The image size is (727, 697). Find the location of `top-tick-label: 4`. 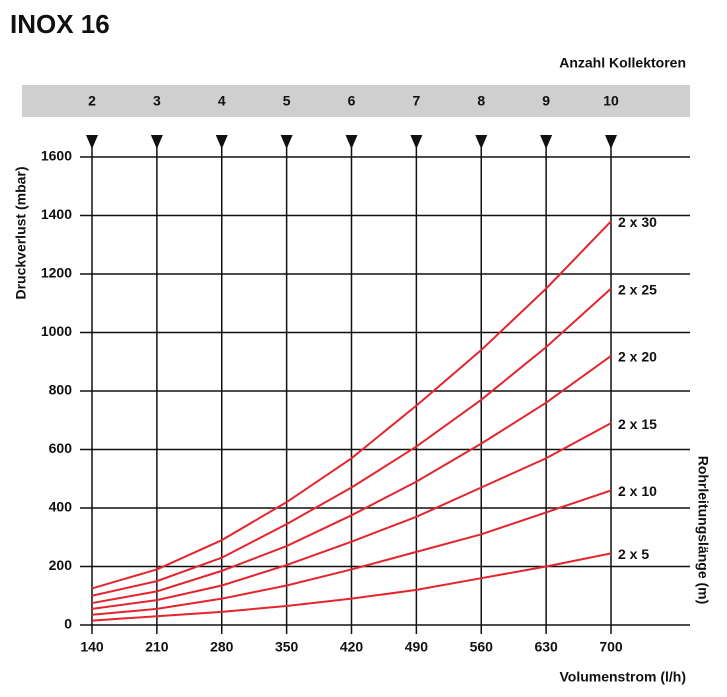

top-tick-label: 4 is located at coordinates (222, 101).